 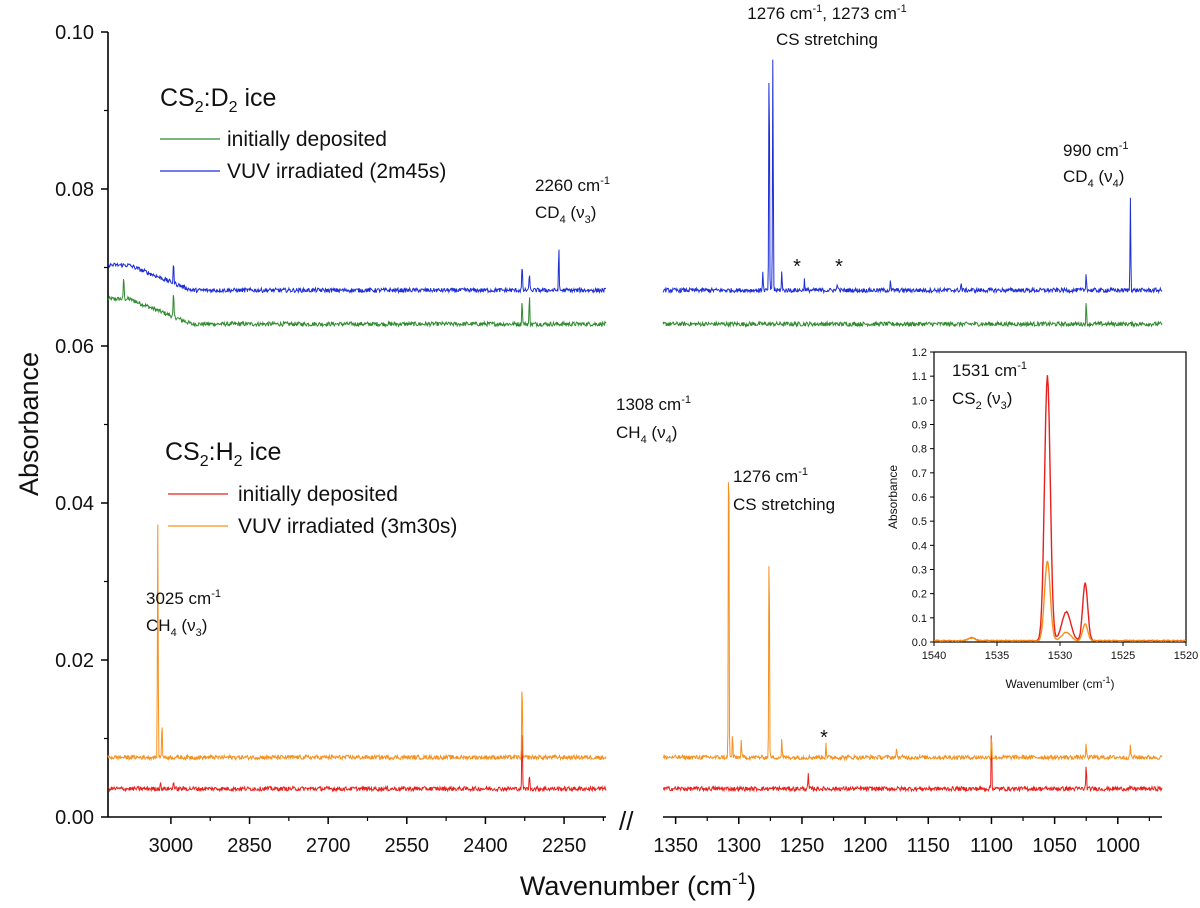 What do you see at coordinates (1186, 656) in the screenshot?
I see `inset-x-tick-label: 1520` at bounding box center [1186, 656].